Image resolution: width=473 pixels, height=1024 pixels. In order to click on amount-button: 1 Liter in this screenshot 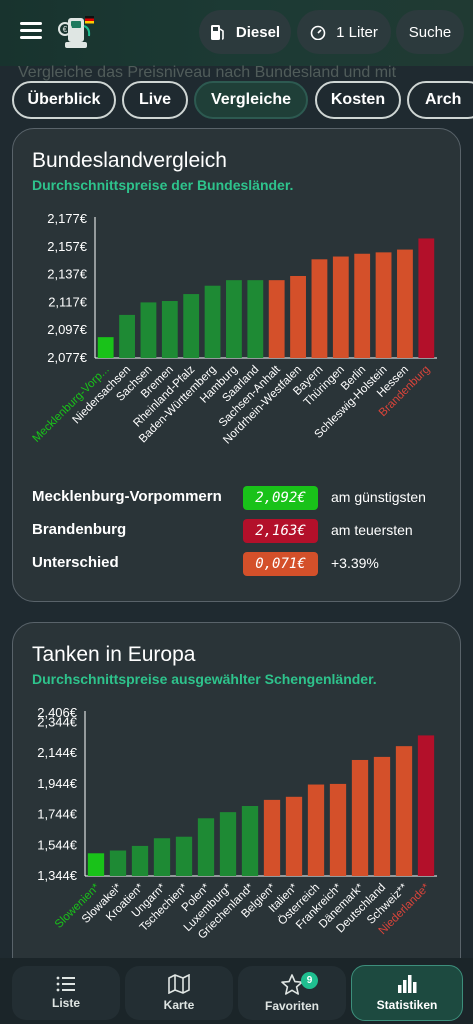, I will do `click(344, 32)`.